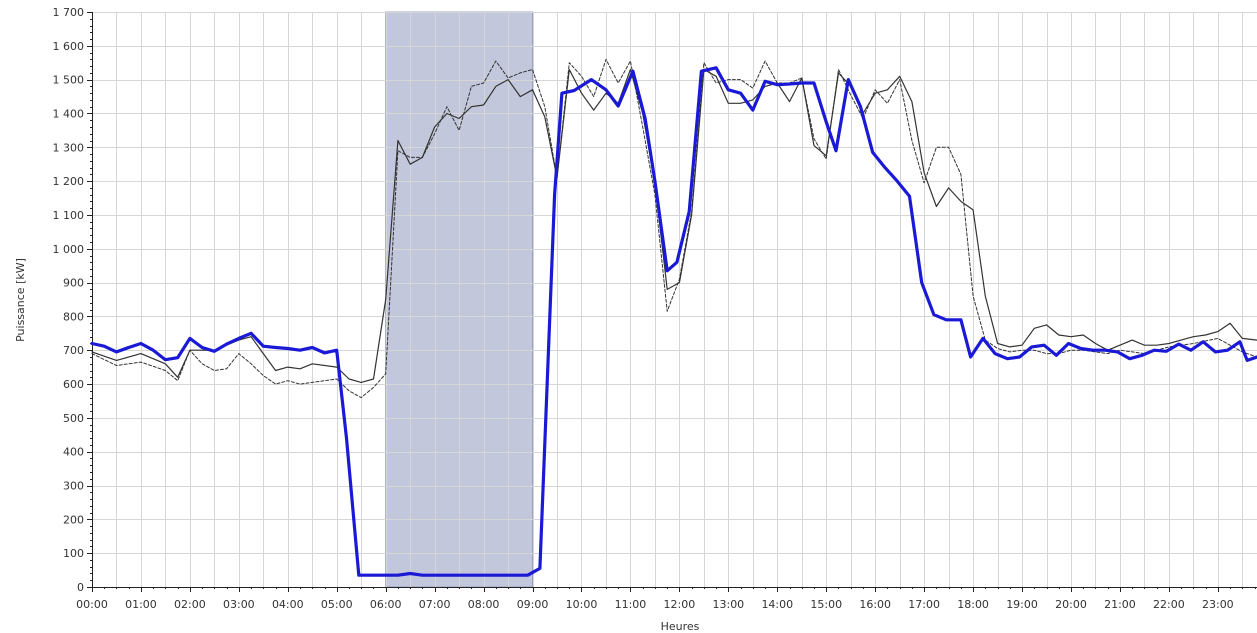 Image resolution: width=1257 pixels, height=633 pixels. What do you see at coordinates (337, 604) in the screenshot?
I see `x-tick-label: 05:00` at bounding box center [337, 604].